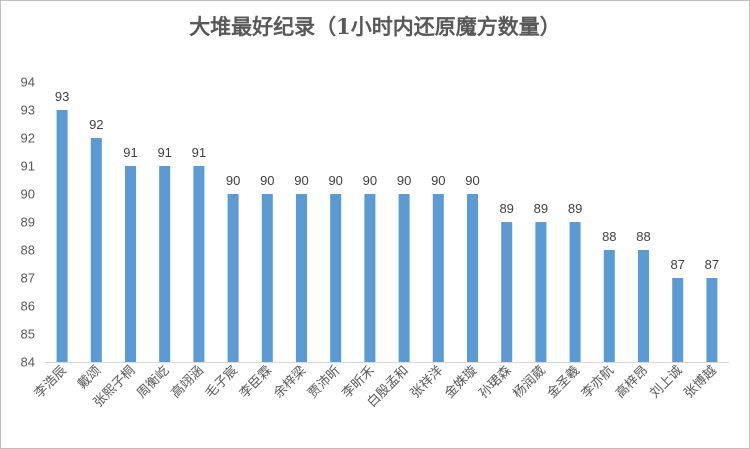 The height and width of the screenshot is (449, 750). Describe the element at coordinates (256, 382) in the screenshot. I see `x-tick-label: 李臣霖` at that location.